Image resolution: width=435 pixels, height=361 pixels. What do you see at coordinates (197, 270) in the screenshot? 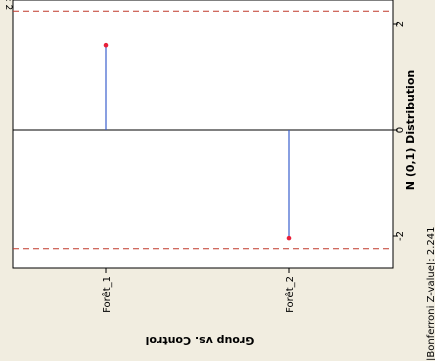
I see `group-axis-ticks` at bounding box center [197, 270].